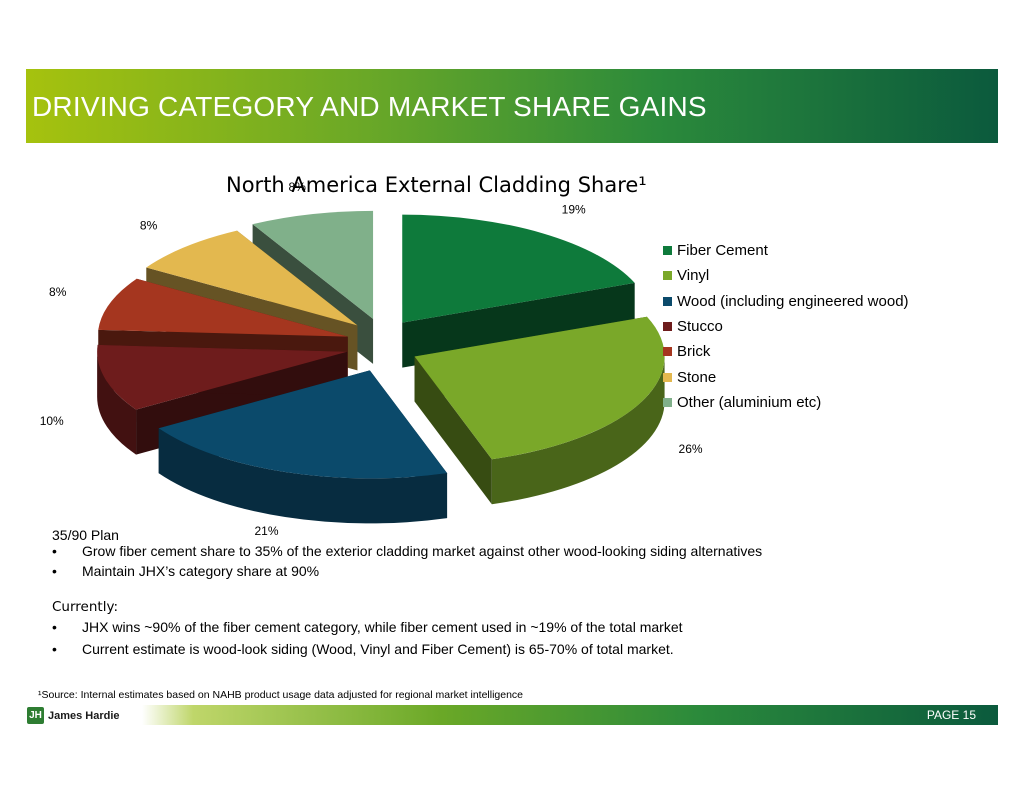 This screenshot has width=1024, height=791. I want to click on page-number: PAGE 15, so click(951, 715).